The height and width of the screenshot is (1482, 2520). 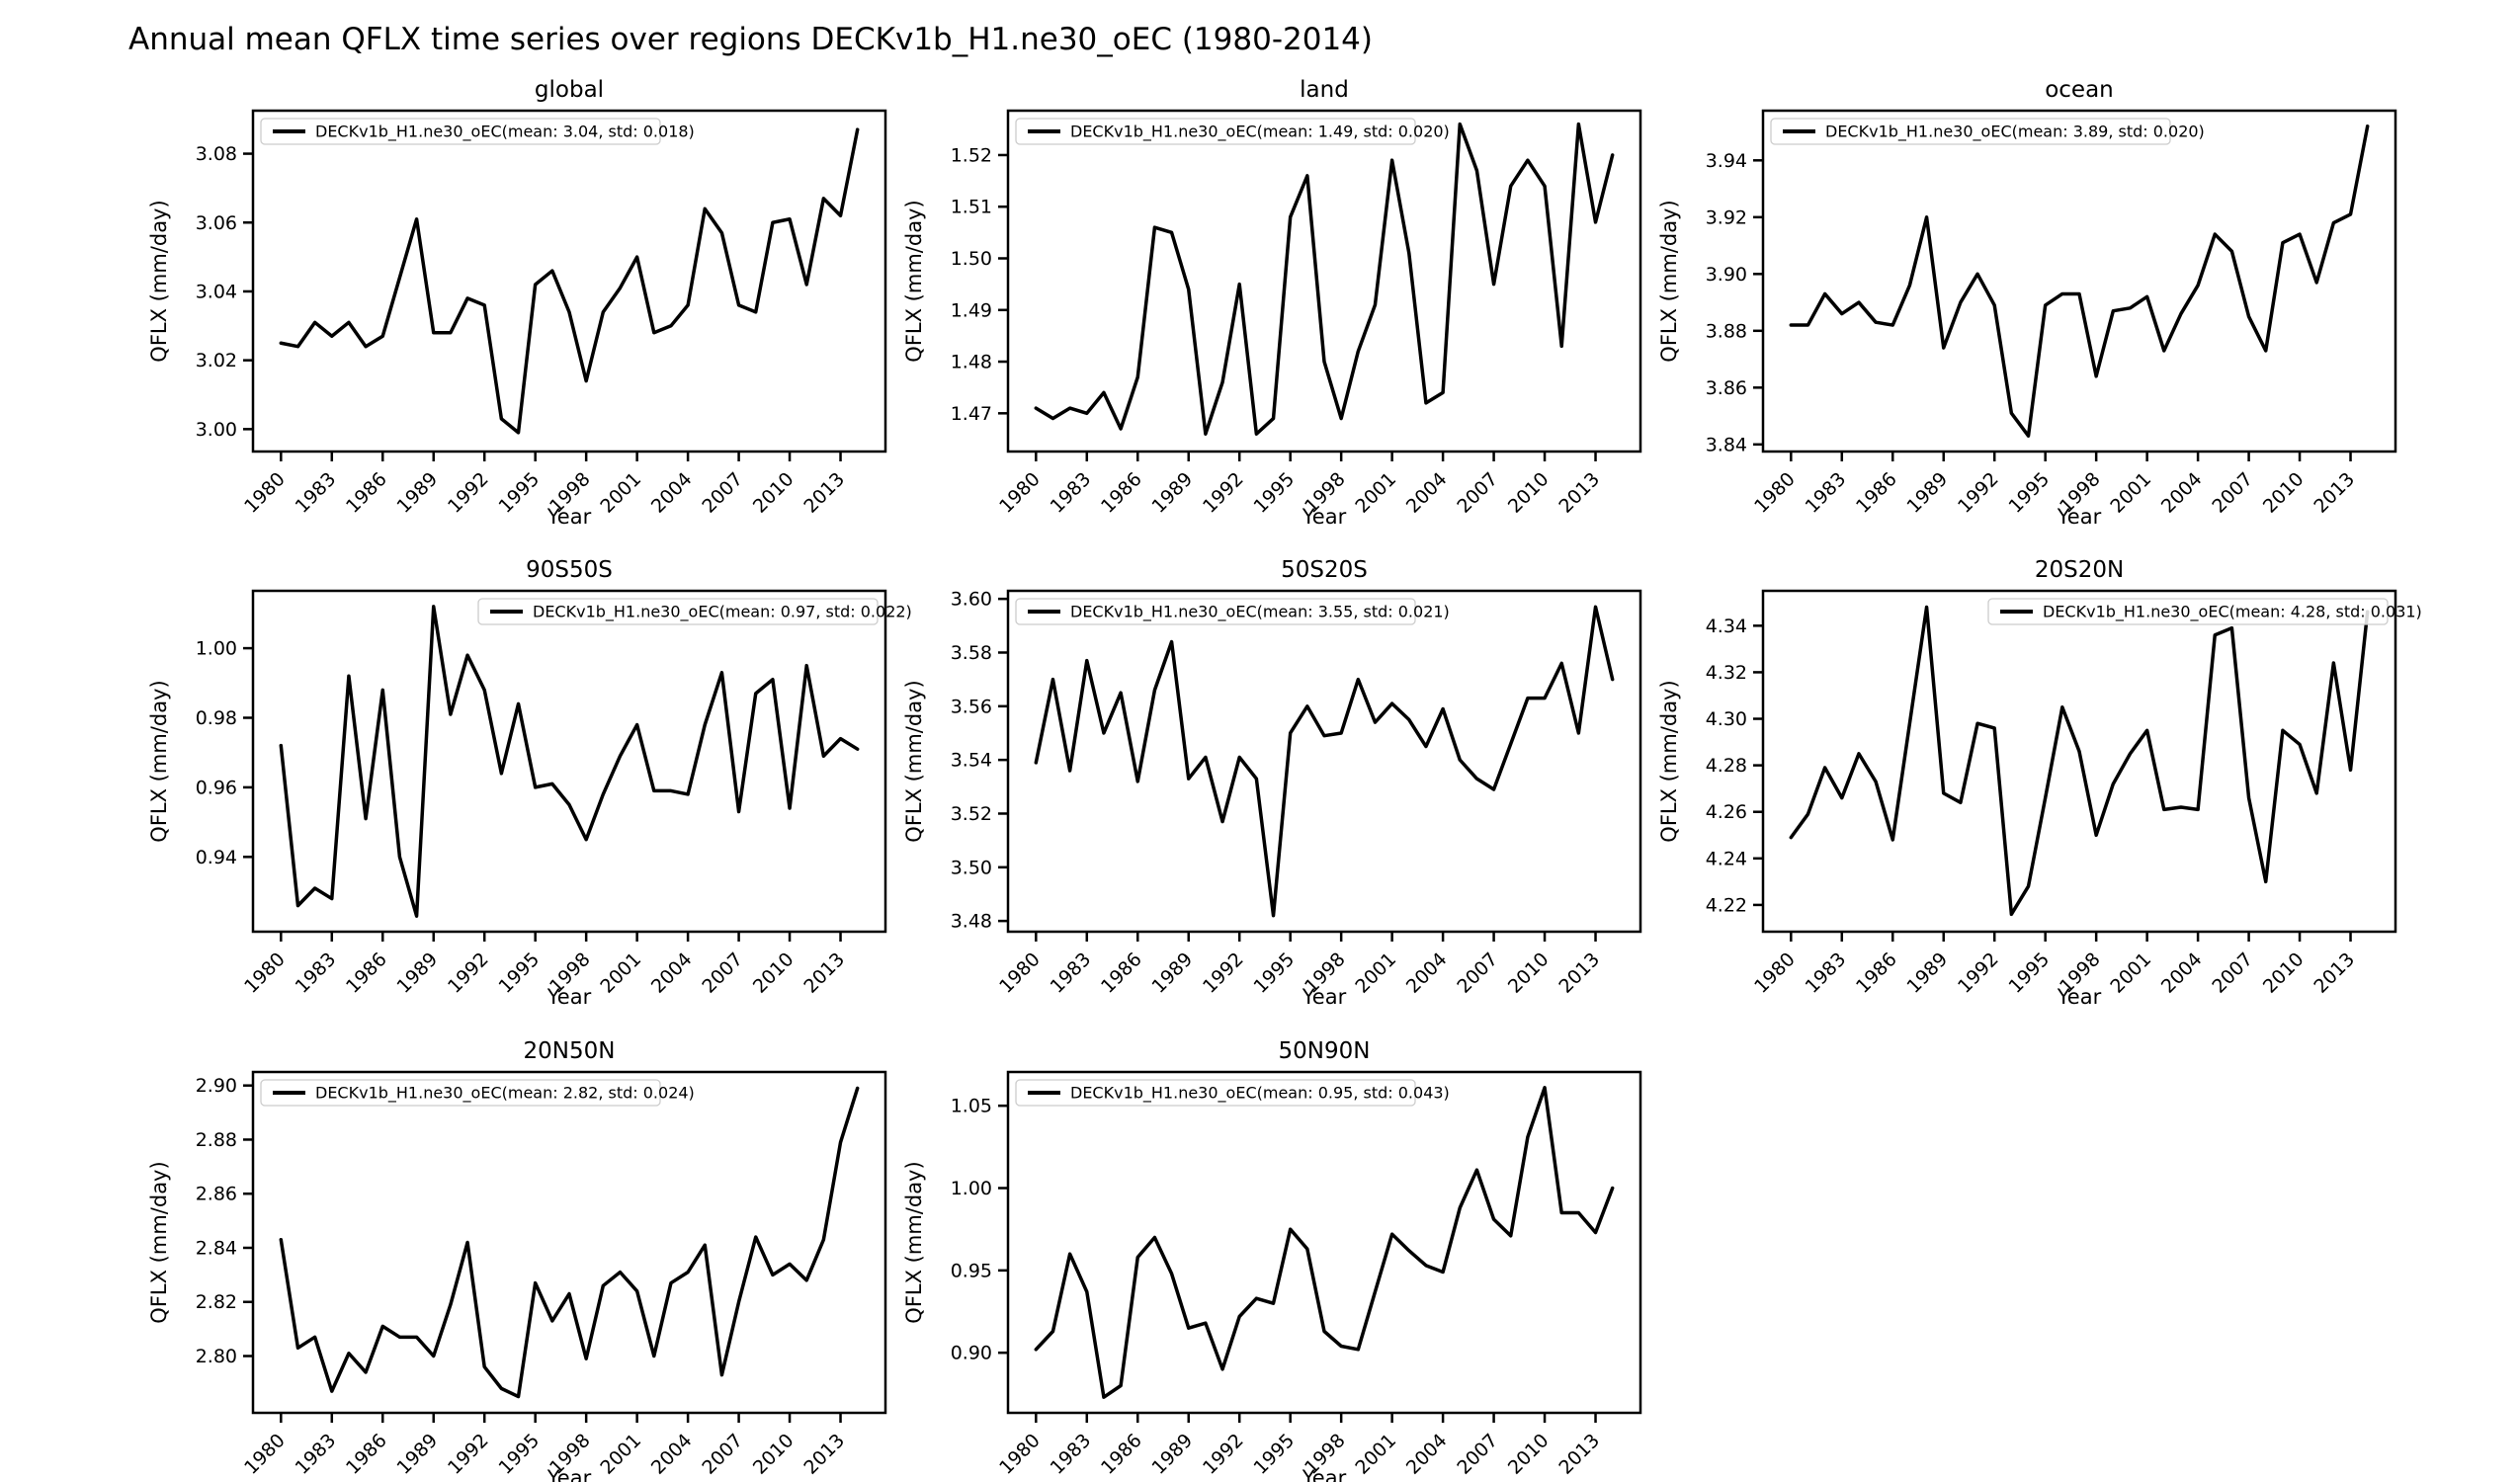 I want to click on y-tick-label: 3.06, so click(x=216, y=223).